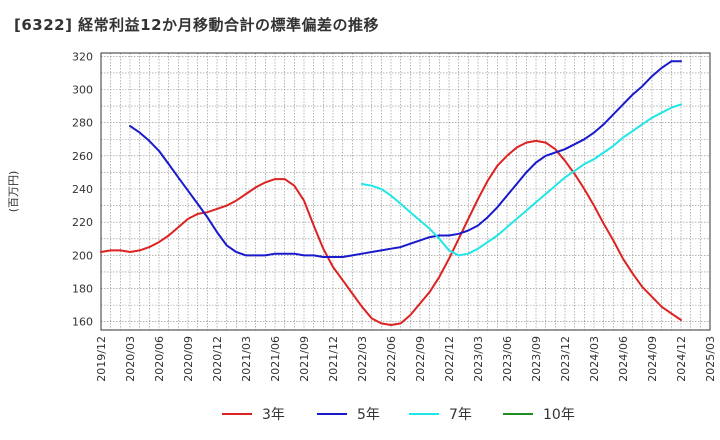 Image resolution: width=720 pixels, height=440 pixels. Describe the element at coordinates (391, 359) in the screenshot. I see `x-tick-label: 2022/06` at that location.